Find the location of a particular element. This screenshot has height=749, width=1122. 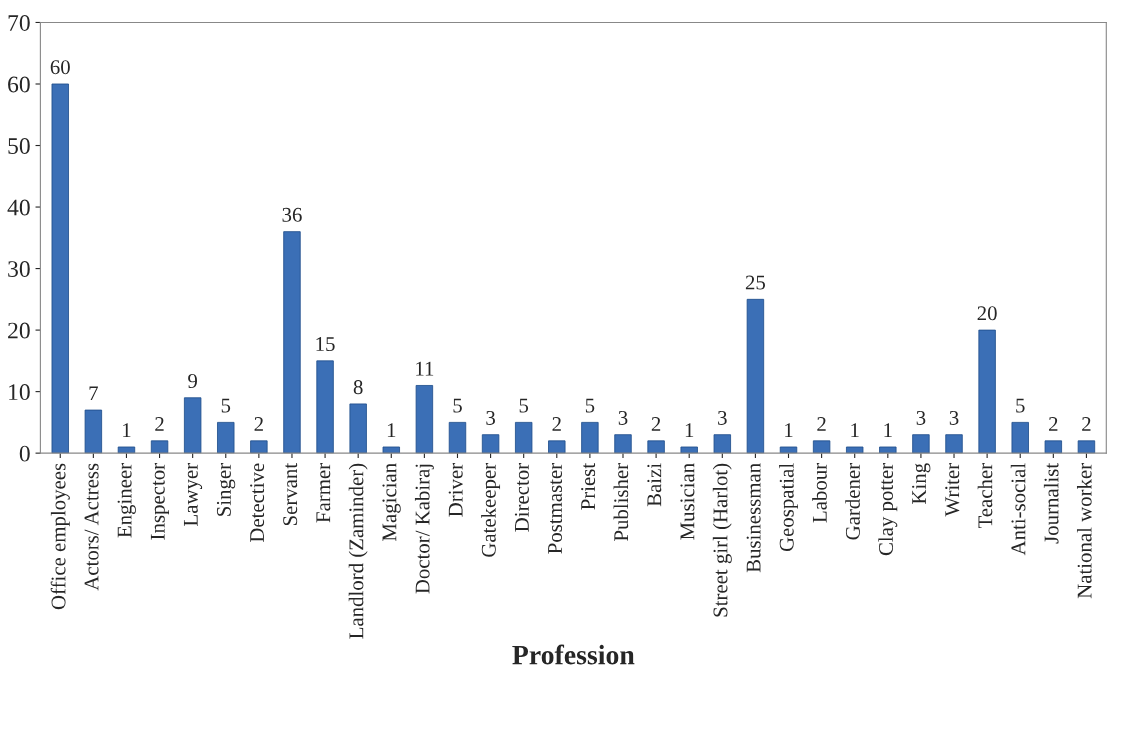

x-tick-label: Baizi is located at coordinates (654, 485).